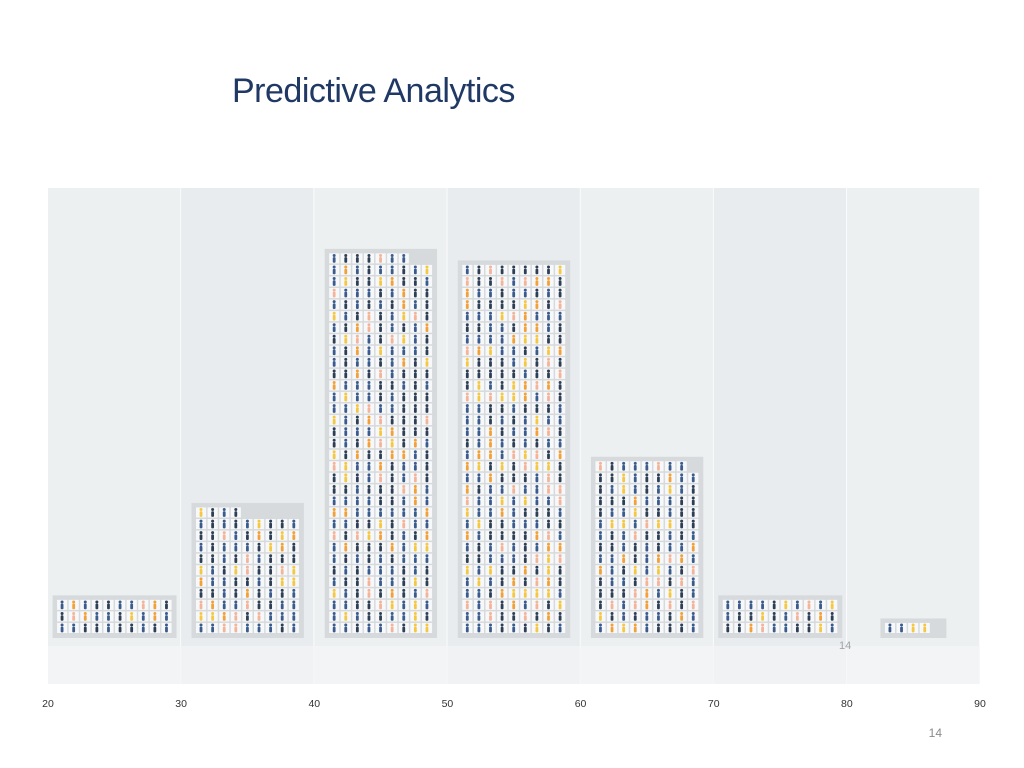 This screenshot has height=768, width=1024. I want to click on x-tick-label: 20, so click(48, 704).